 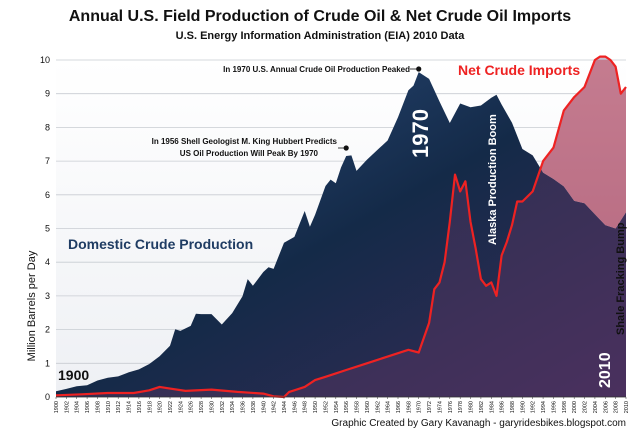 I want to click on y-tick-label: 5, so click(x=47, y=229).